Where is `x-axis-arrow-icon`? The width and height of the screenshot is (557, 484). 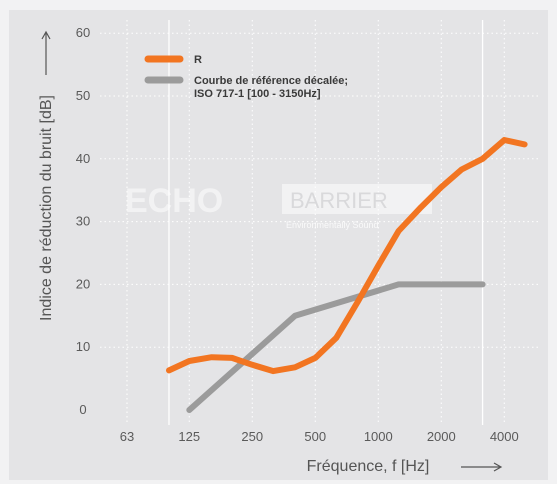 x-axis-arrow-icon is located at coordinates (482, 467).